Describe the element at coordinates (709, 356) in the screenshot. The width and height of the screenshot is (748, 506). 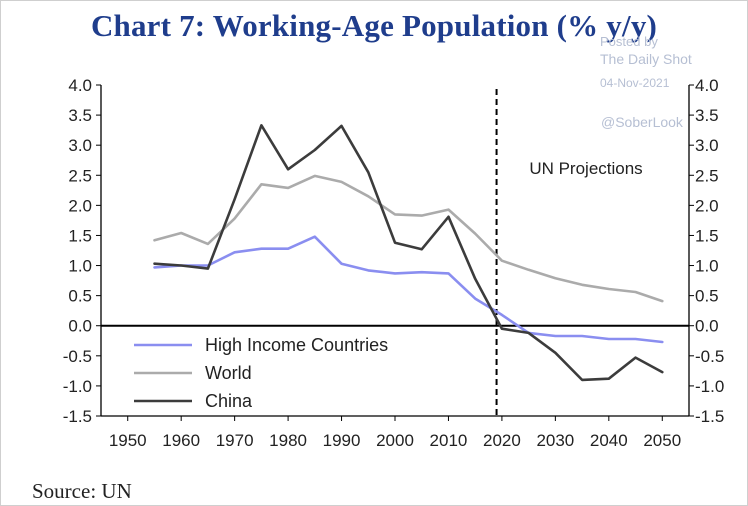
I see `y-tick-label-right: -0.5` at that location.